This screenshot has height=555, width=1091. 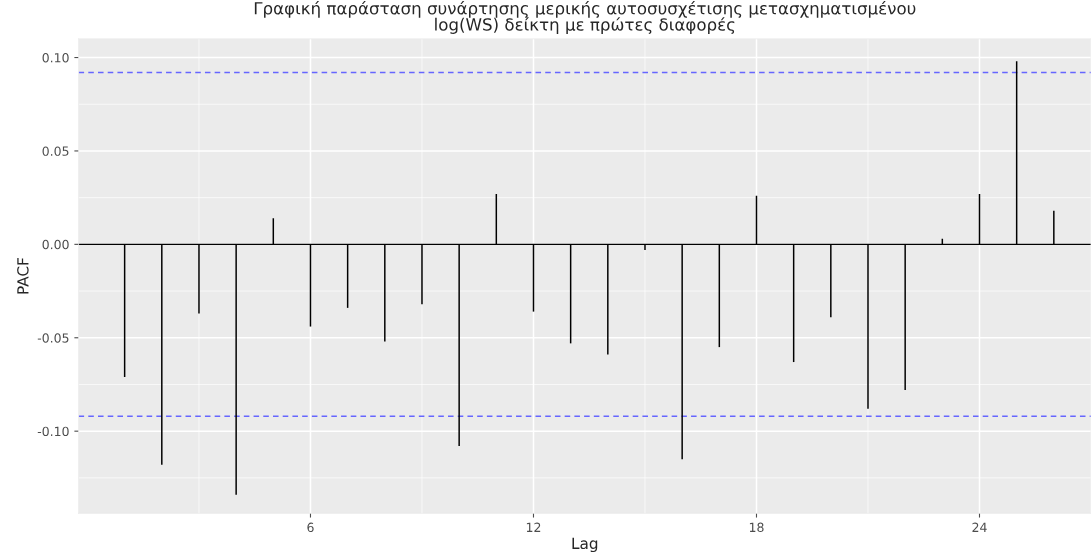 What do you see at coordinates (55, 151) in the screenshot?
I see `y-tick-label: 0.05` at bounding box center [55, 151].